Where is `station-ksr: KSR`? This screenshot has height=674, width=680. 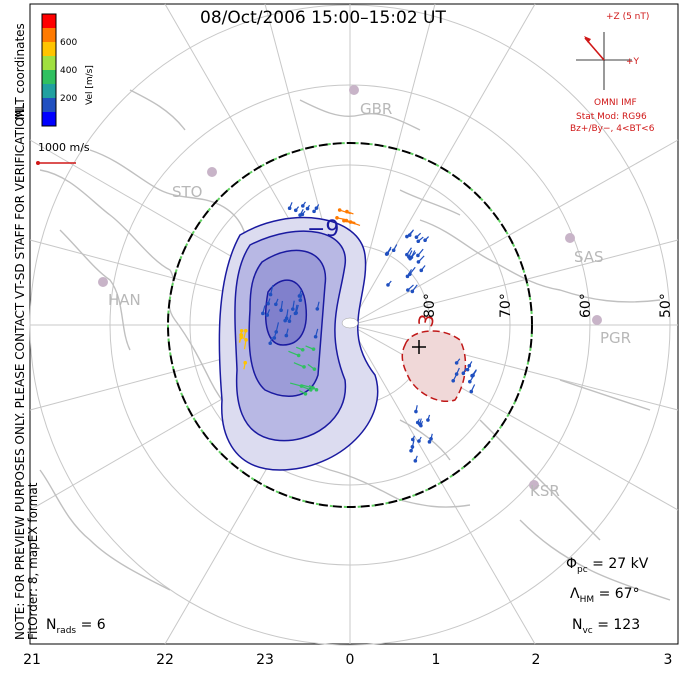
station-ksr: KSR is located at coordinates (544, 490).